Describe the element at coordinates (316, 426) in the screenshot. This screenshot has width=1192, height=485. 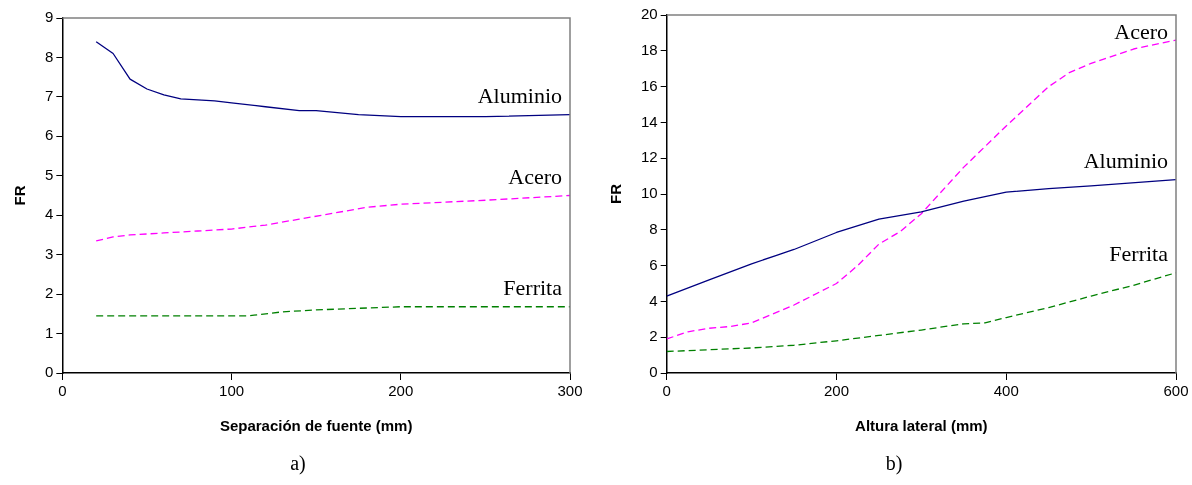
I see `x-axis-title: Separación de fuente (mm)` at that location.